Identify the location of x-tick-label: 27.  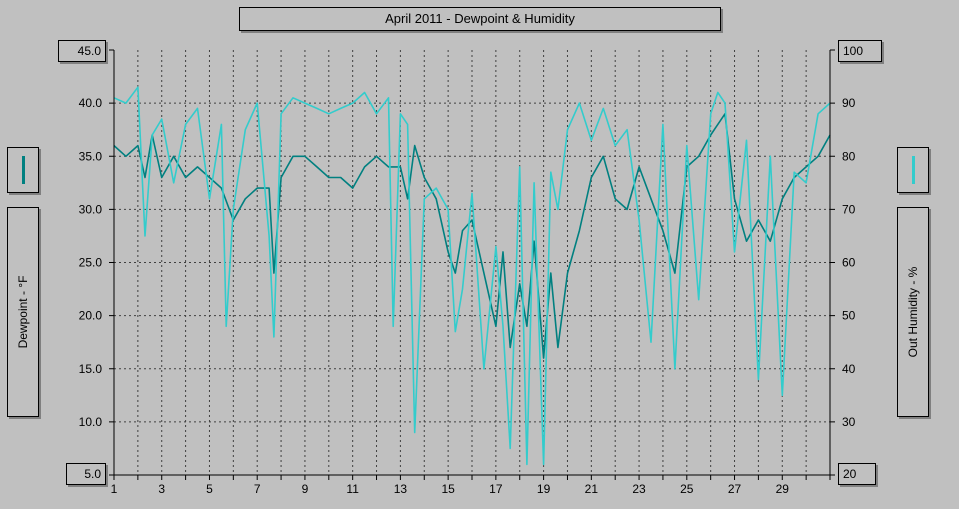
(735, 489).